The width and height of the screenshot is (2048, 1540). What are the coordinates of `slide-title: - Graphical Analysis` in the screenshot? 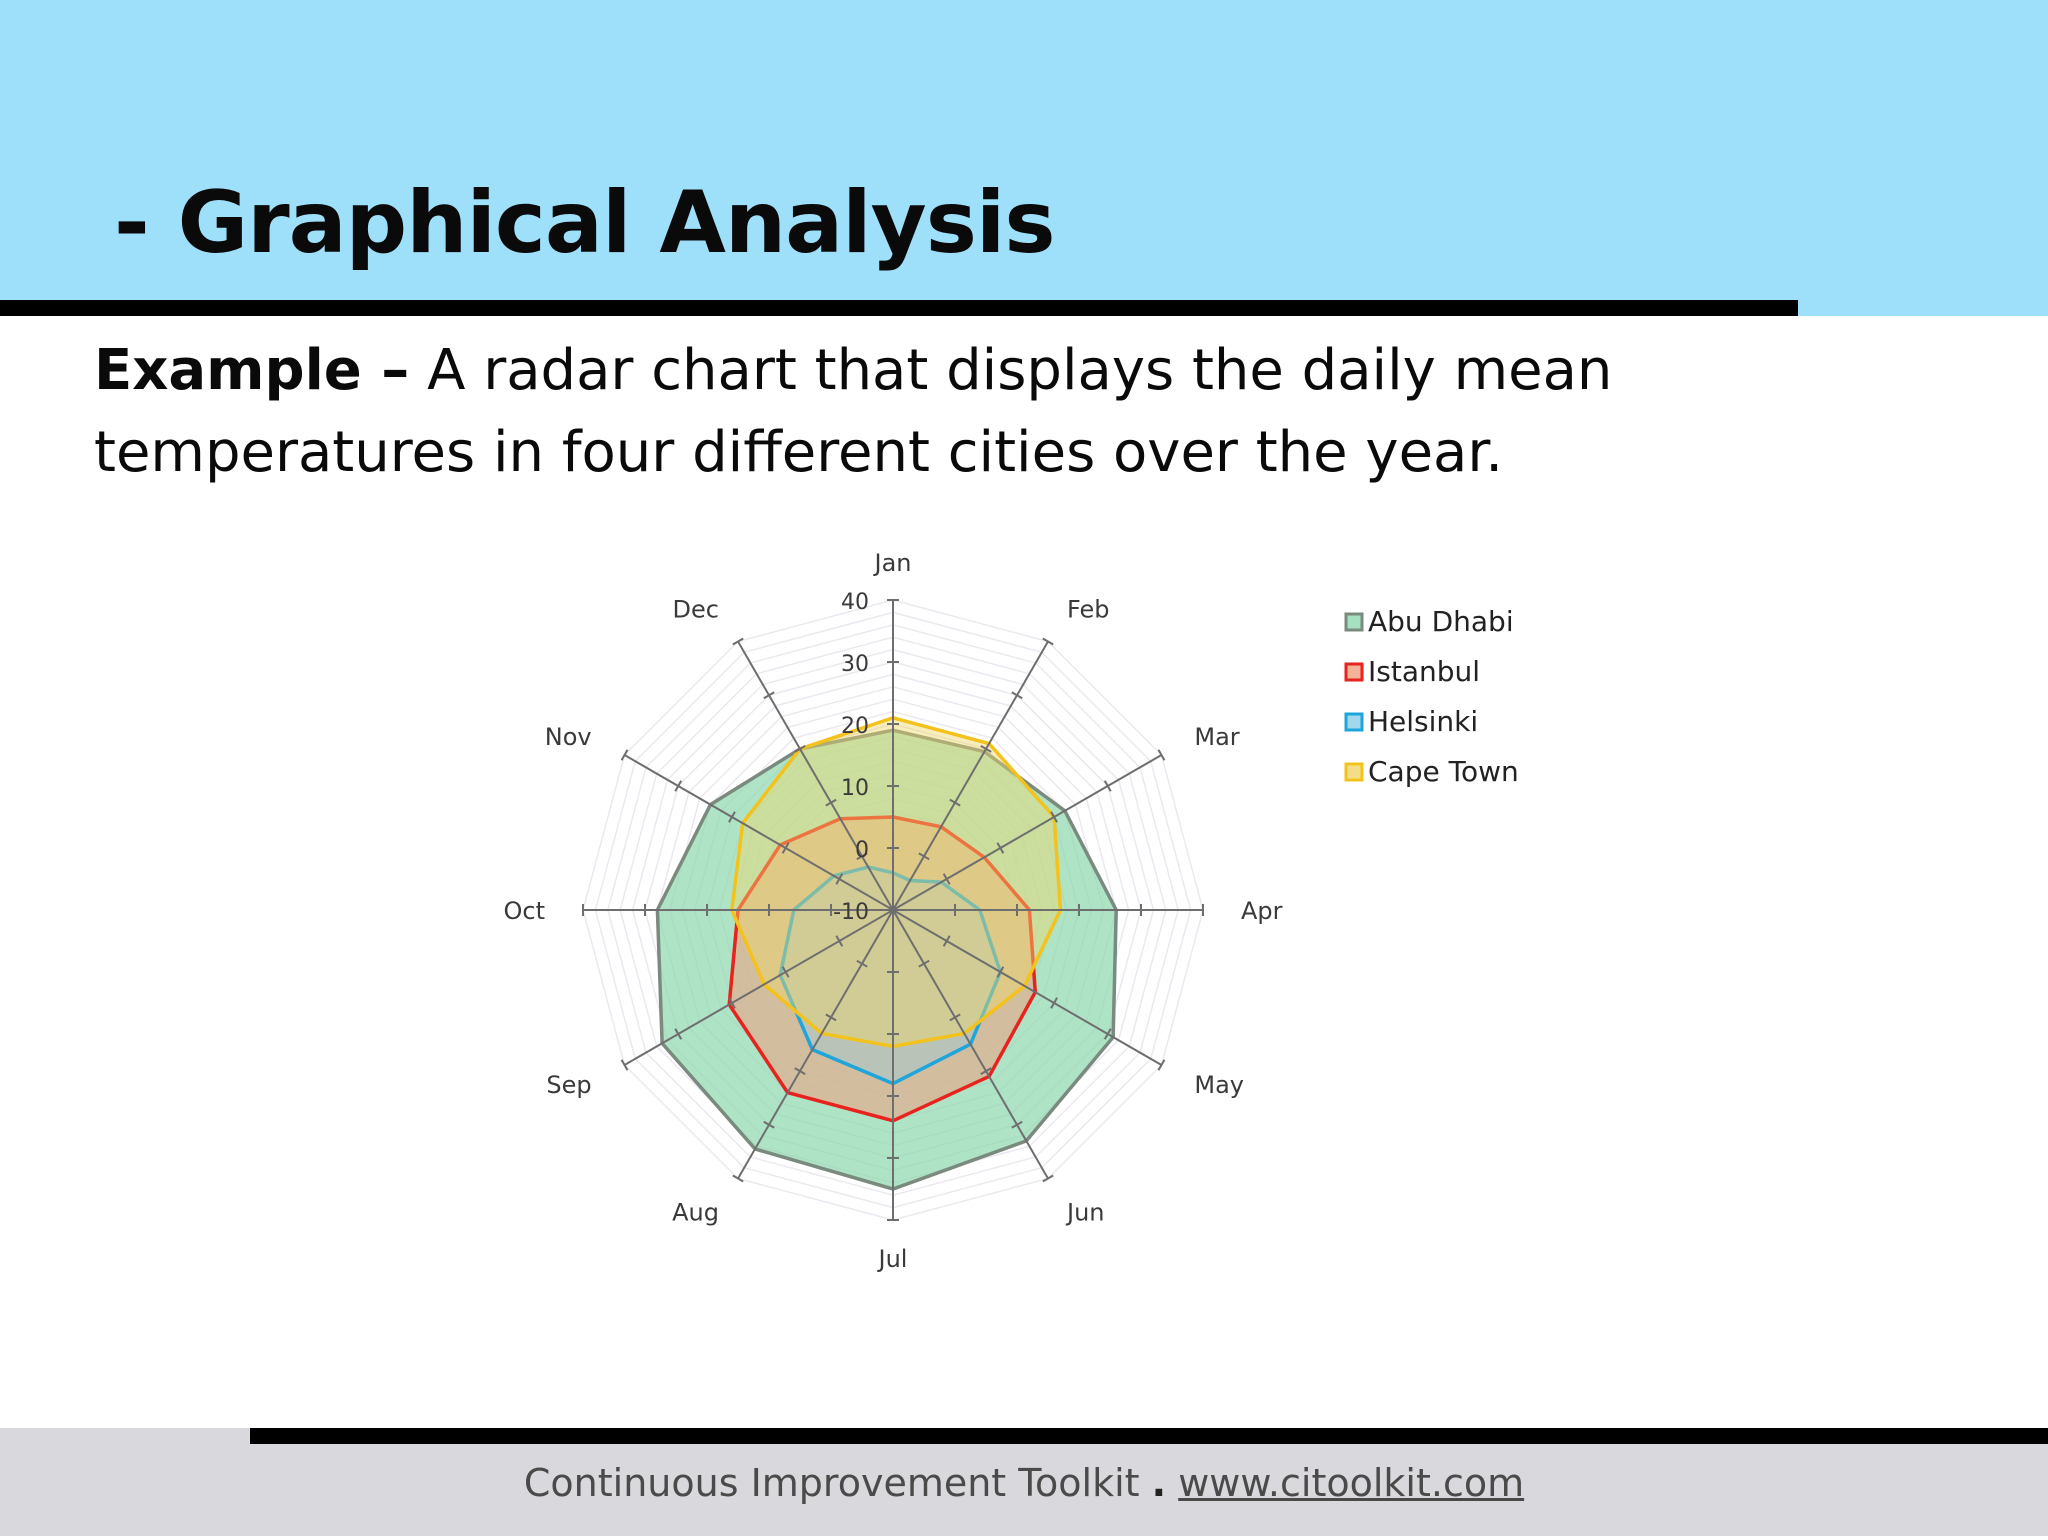 It's located at (585, 223).